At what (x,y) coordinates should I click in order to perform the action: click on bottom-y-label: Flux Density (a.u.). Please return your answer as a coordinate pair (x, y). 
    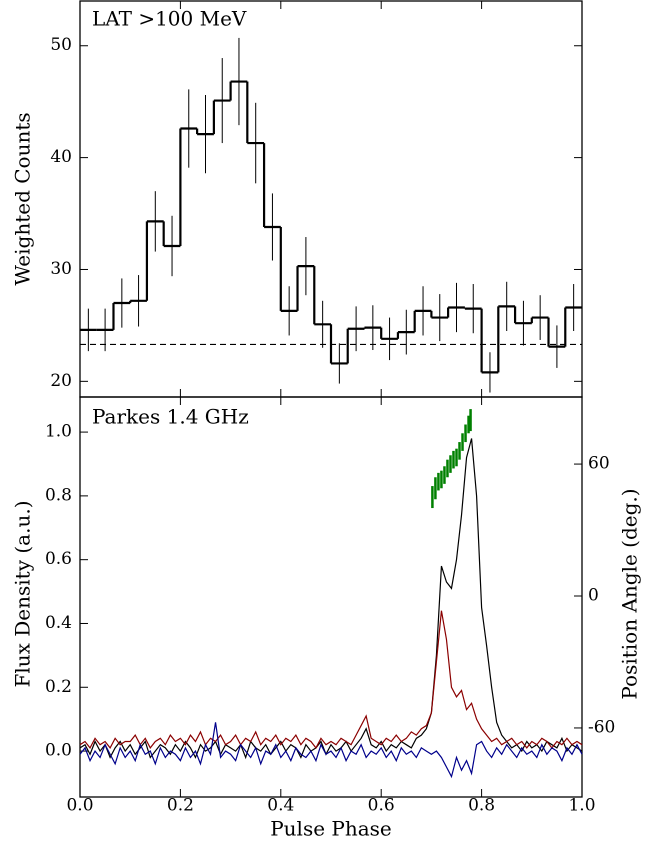
    Looking at the image, I should click on (23, 593).